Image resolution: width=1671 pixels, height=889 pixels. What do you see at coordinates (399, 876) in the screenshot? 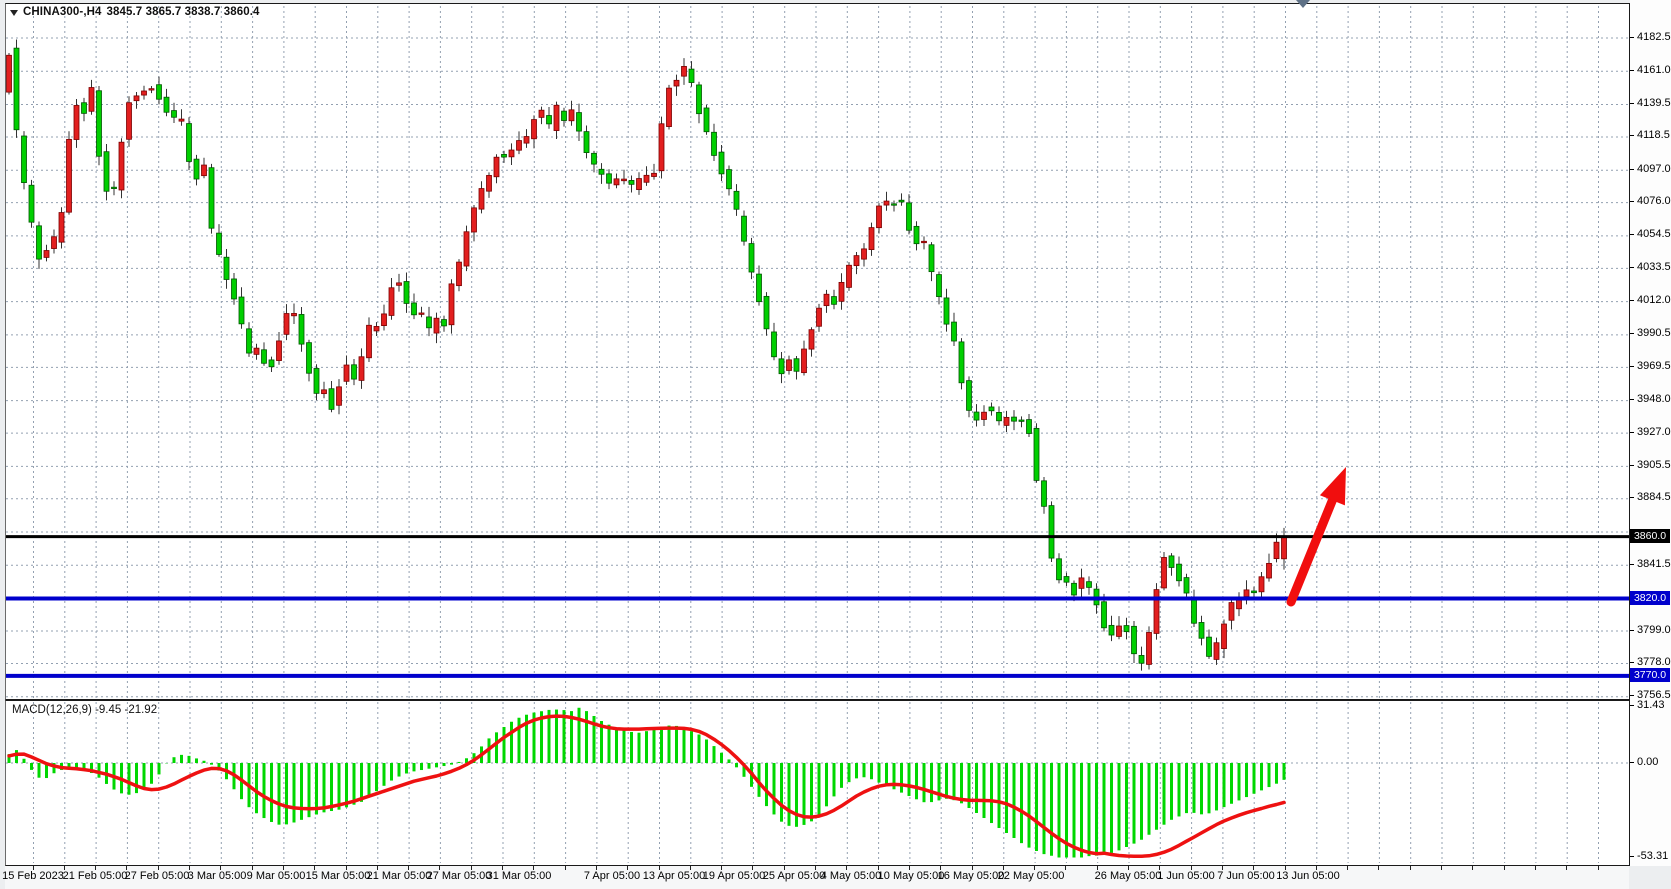
I see `date-label: 21 Mar 05:00` at bounding box center [399, 876].